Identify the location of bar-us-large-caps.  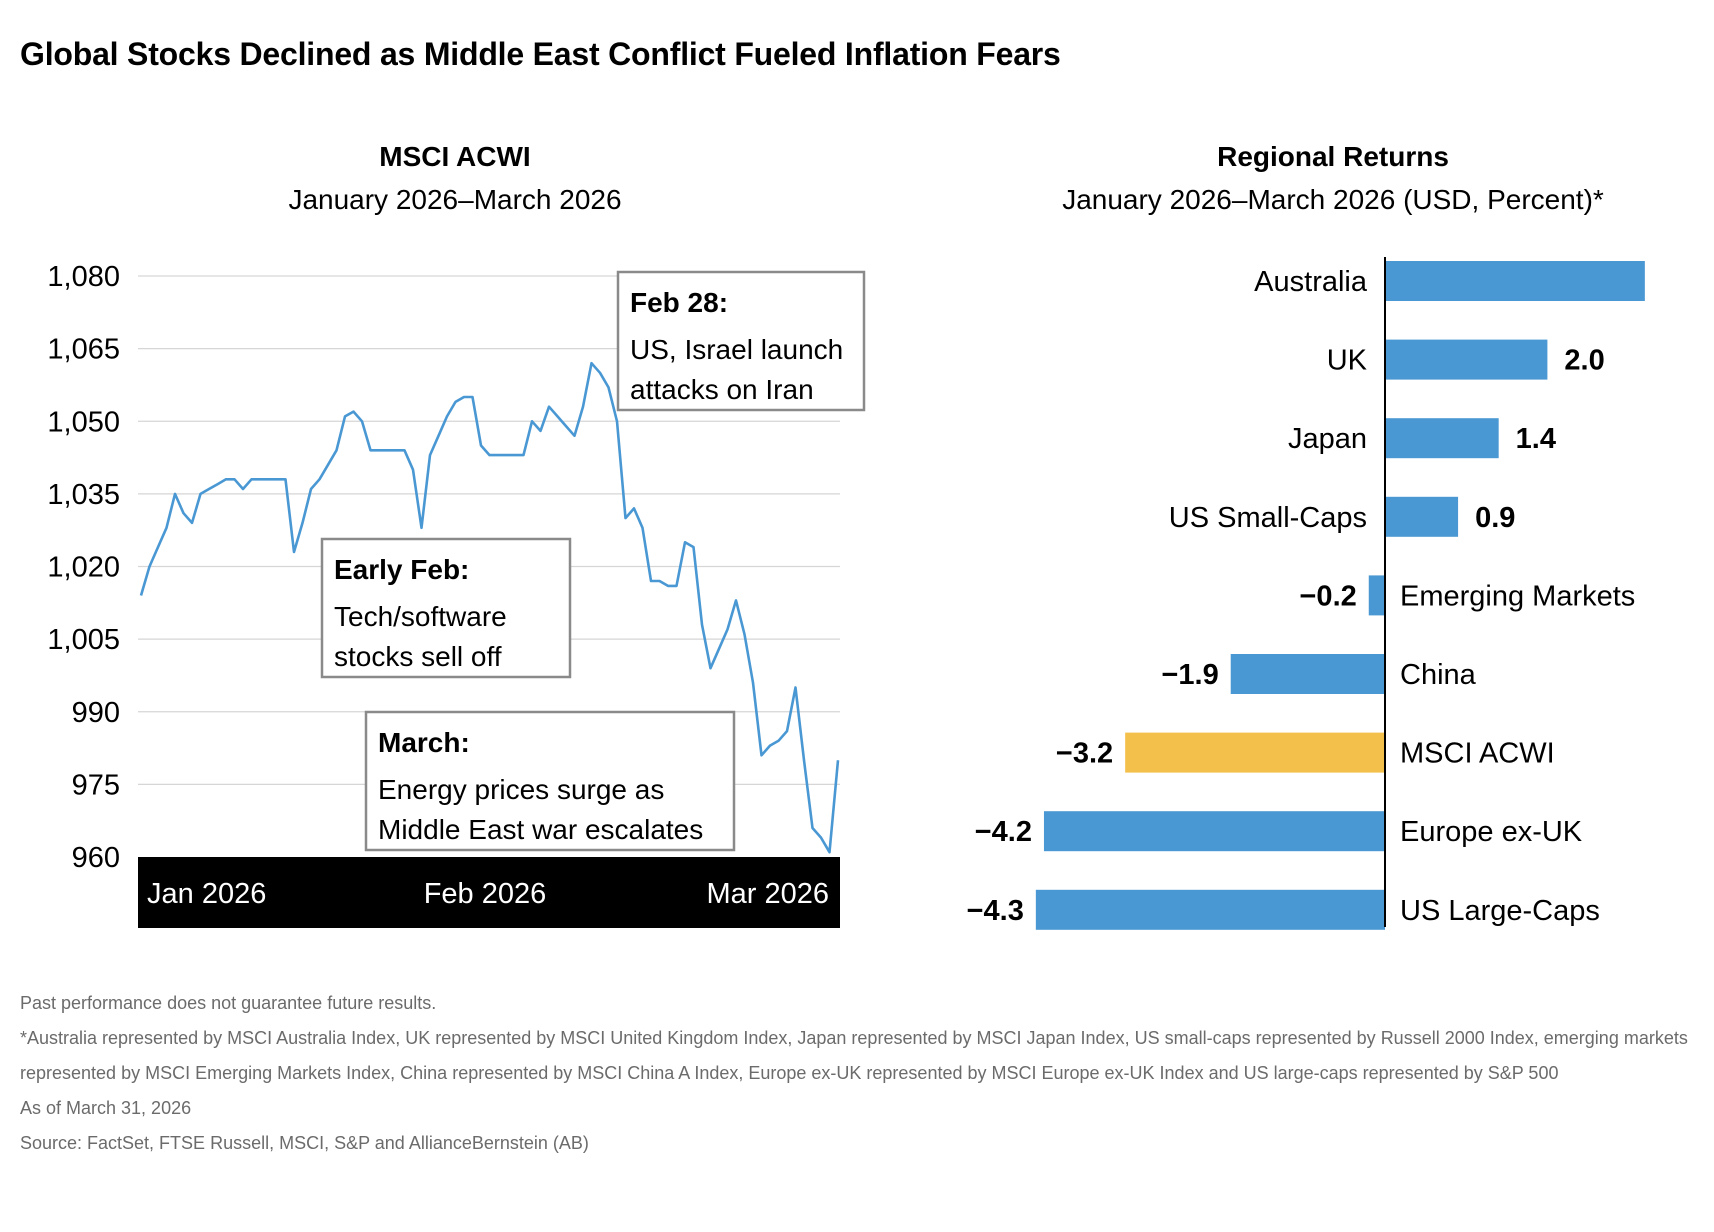
(1210, 909).